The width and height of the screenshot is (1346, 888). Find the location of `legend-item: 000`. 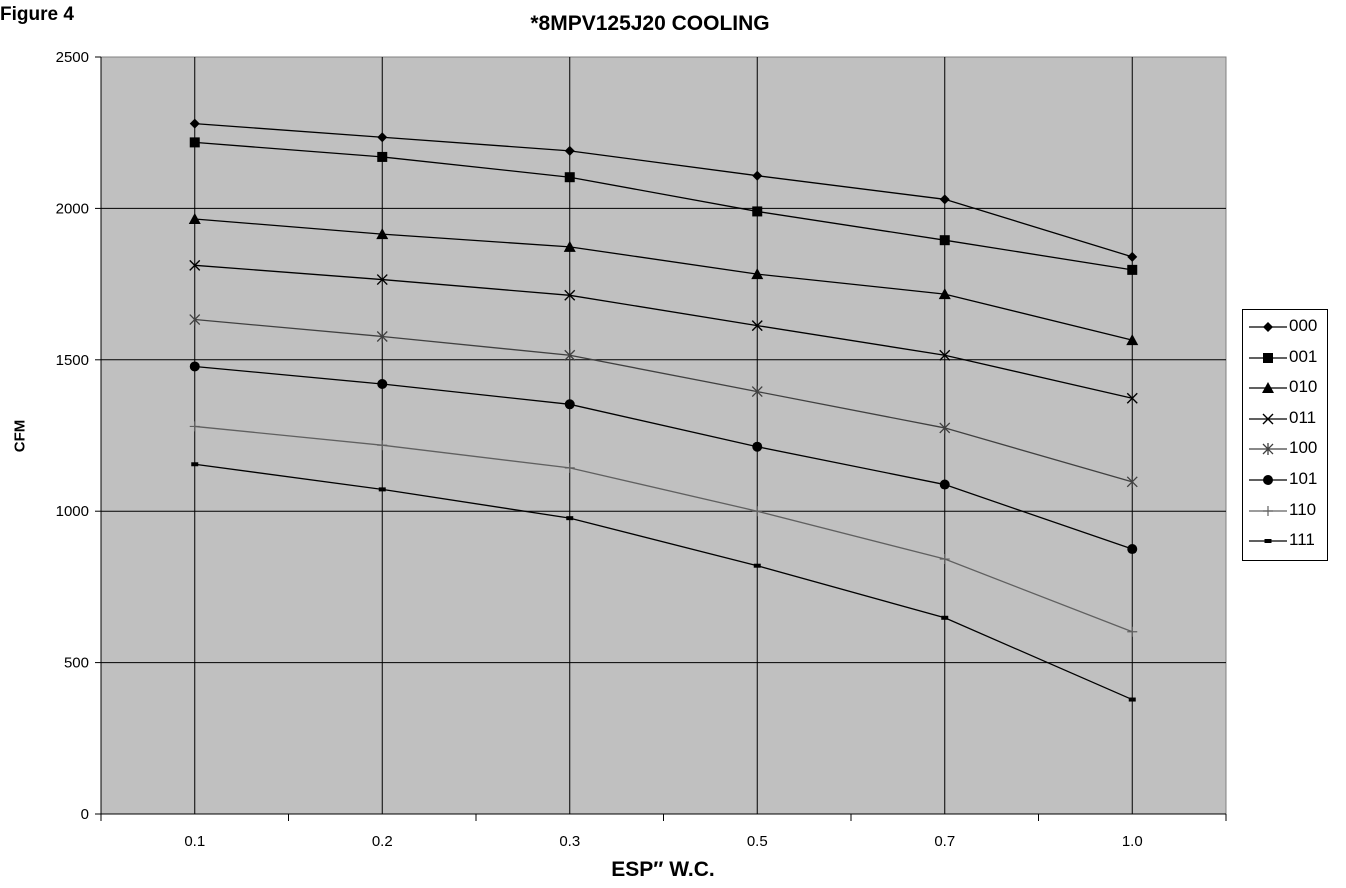

legend-item: 000 is located at coordinates (1285, 328).